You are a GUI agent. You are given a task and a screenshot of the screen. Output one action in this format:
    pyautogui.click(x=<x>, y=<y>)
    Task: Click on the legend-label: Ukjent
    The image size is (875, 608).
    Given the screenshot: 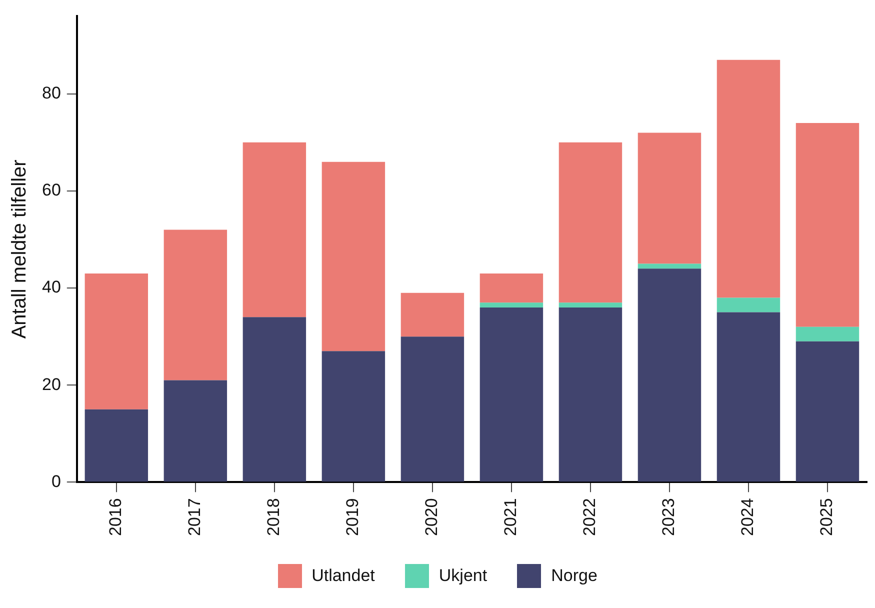 What is the action you would take?
    pyautogui.click(x=463, y=576)
    